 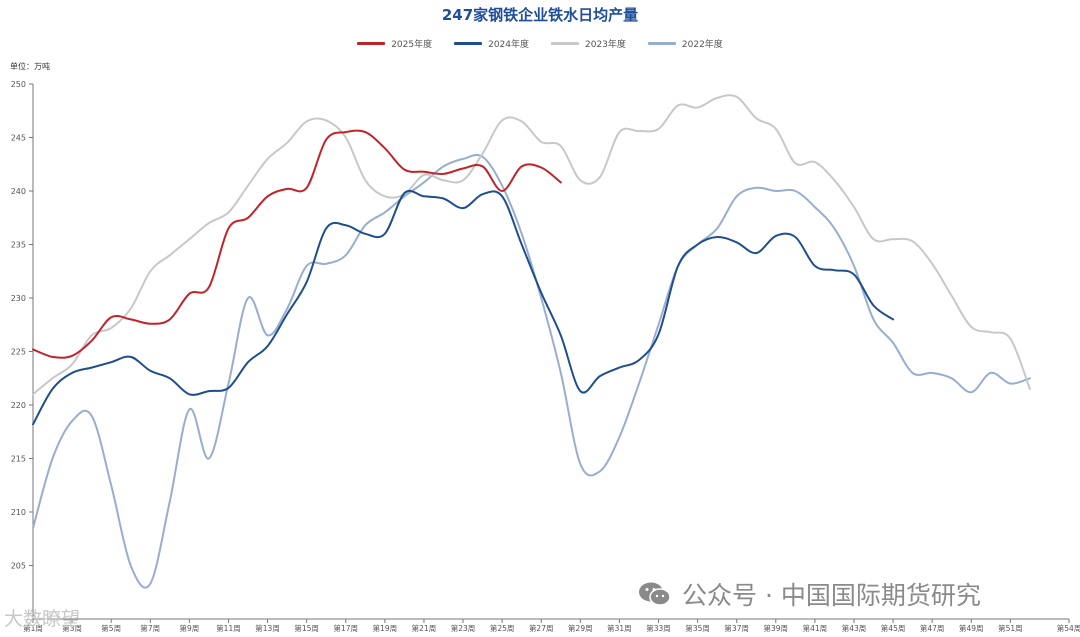 What do you see at coordinates (508, 45) in the screenshot?
I see `legend-label-2024: 2024年度` at bounding box center [508, 45].